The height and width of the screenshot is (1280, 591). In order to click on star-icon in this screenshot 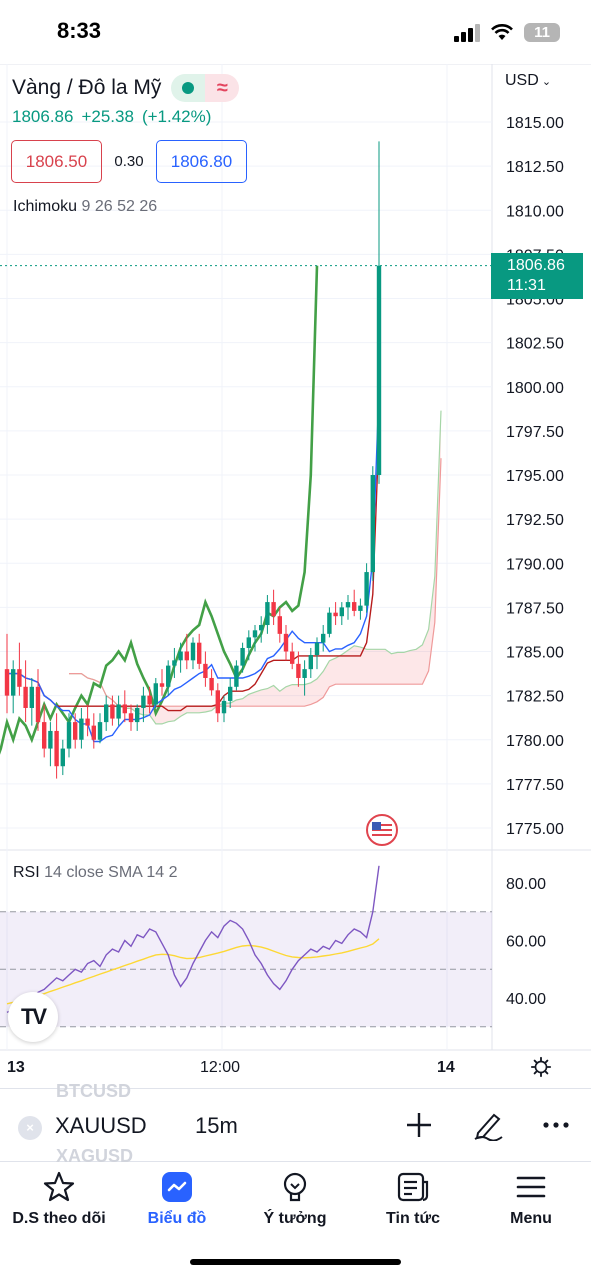, I will do `click(59, 1186)`.